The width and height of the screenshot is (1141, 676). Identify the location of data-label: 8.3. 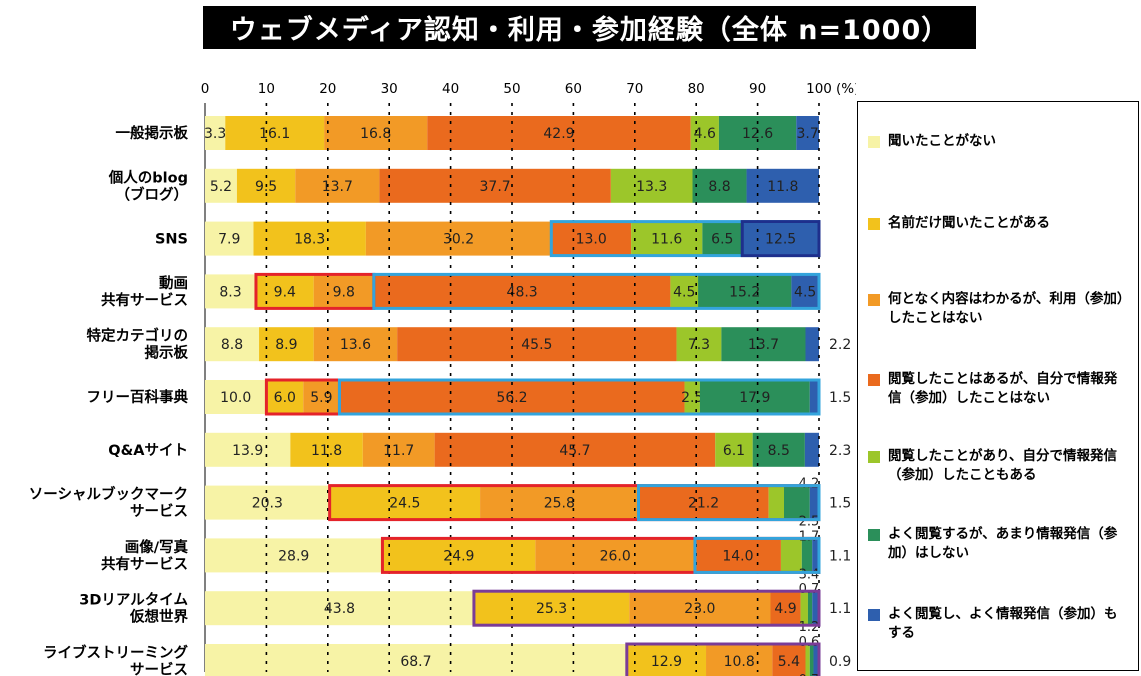
(230, 292).